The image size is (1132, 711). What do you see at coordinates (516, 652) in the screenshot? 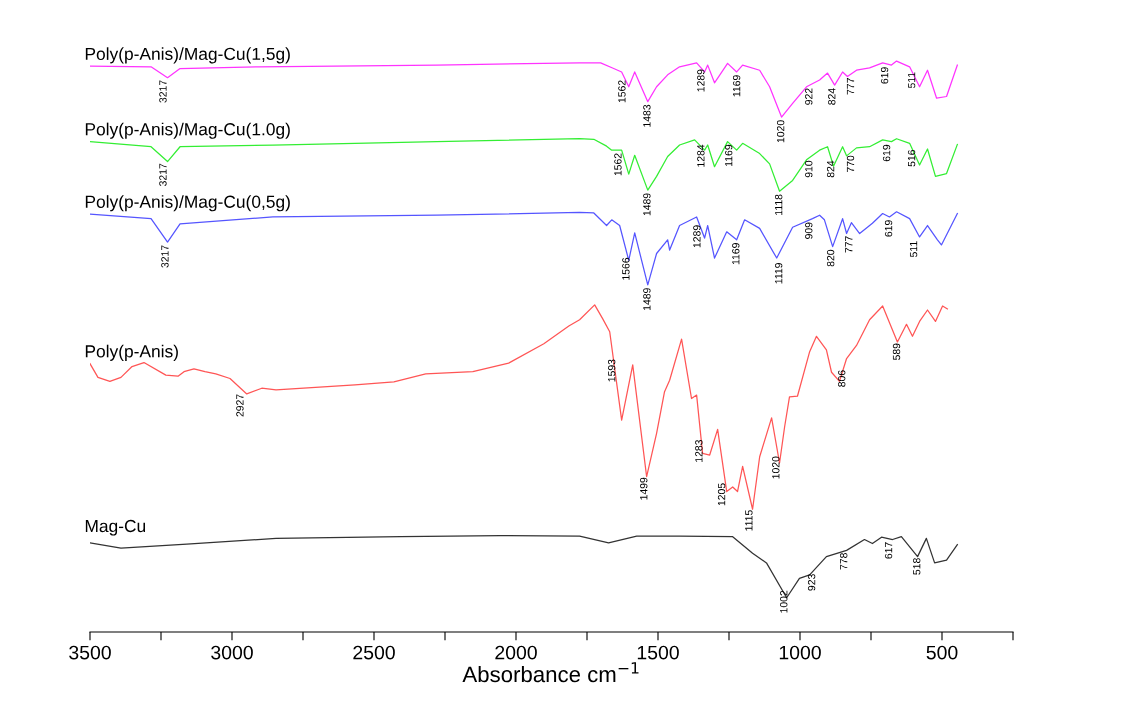
I see `x-tick-label: 2000` at bounding box center [516, 652].